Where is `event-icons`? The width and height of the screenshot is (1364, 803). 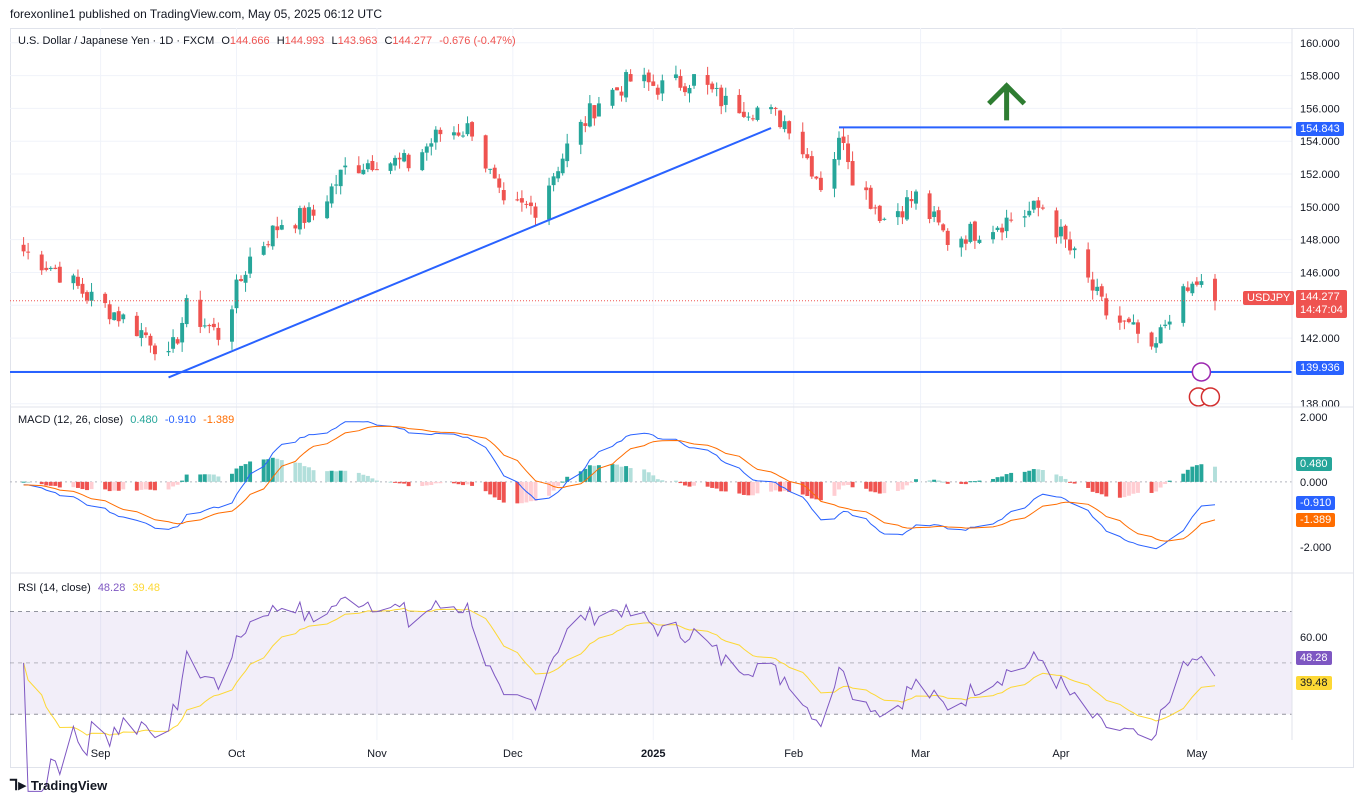
event-icons is located at coordinates (1204, 384).